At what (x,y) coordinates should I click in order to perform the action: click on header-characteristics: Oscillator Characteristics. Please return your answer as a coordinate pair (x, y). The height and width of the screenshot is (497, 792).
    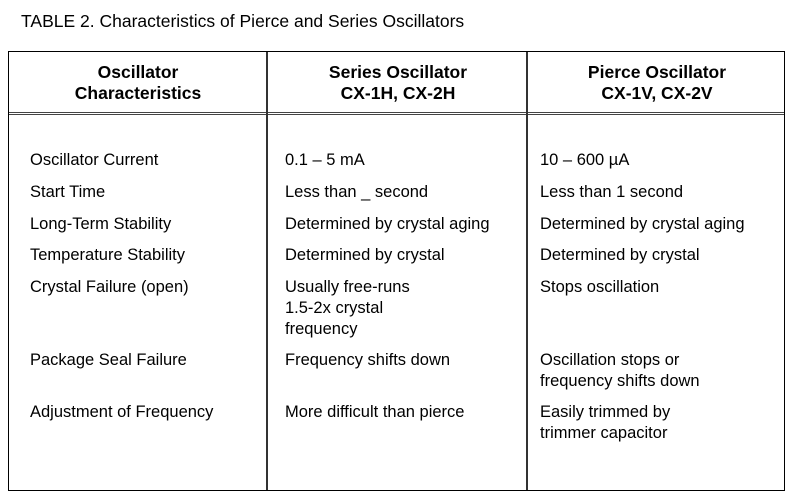
    Looking at the image, I should click on (138, 82).